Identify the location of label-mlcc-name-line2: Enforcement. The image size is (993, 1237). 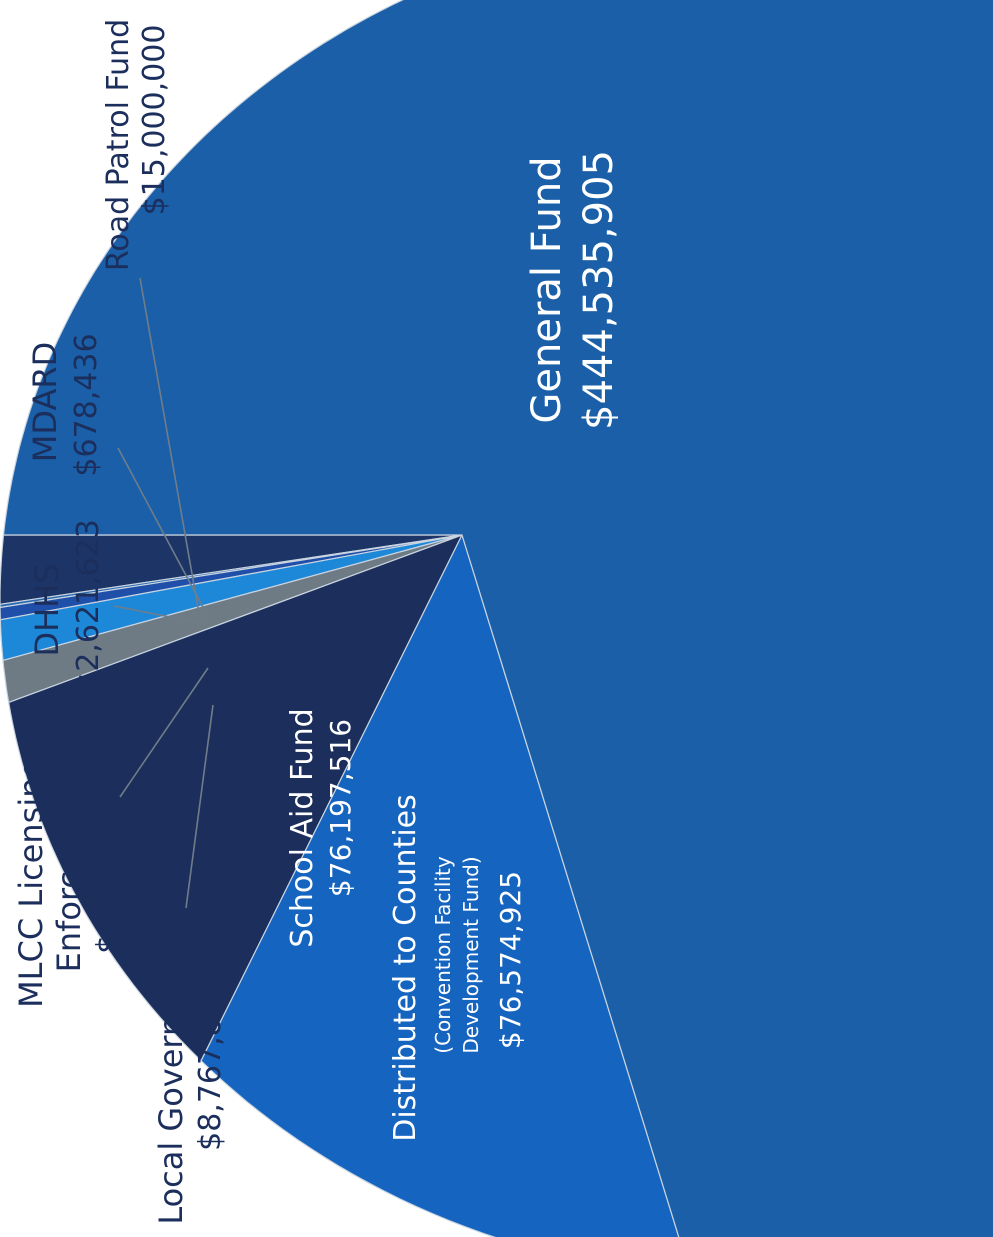
(69, 870).